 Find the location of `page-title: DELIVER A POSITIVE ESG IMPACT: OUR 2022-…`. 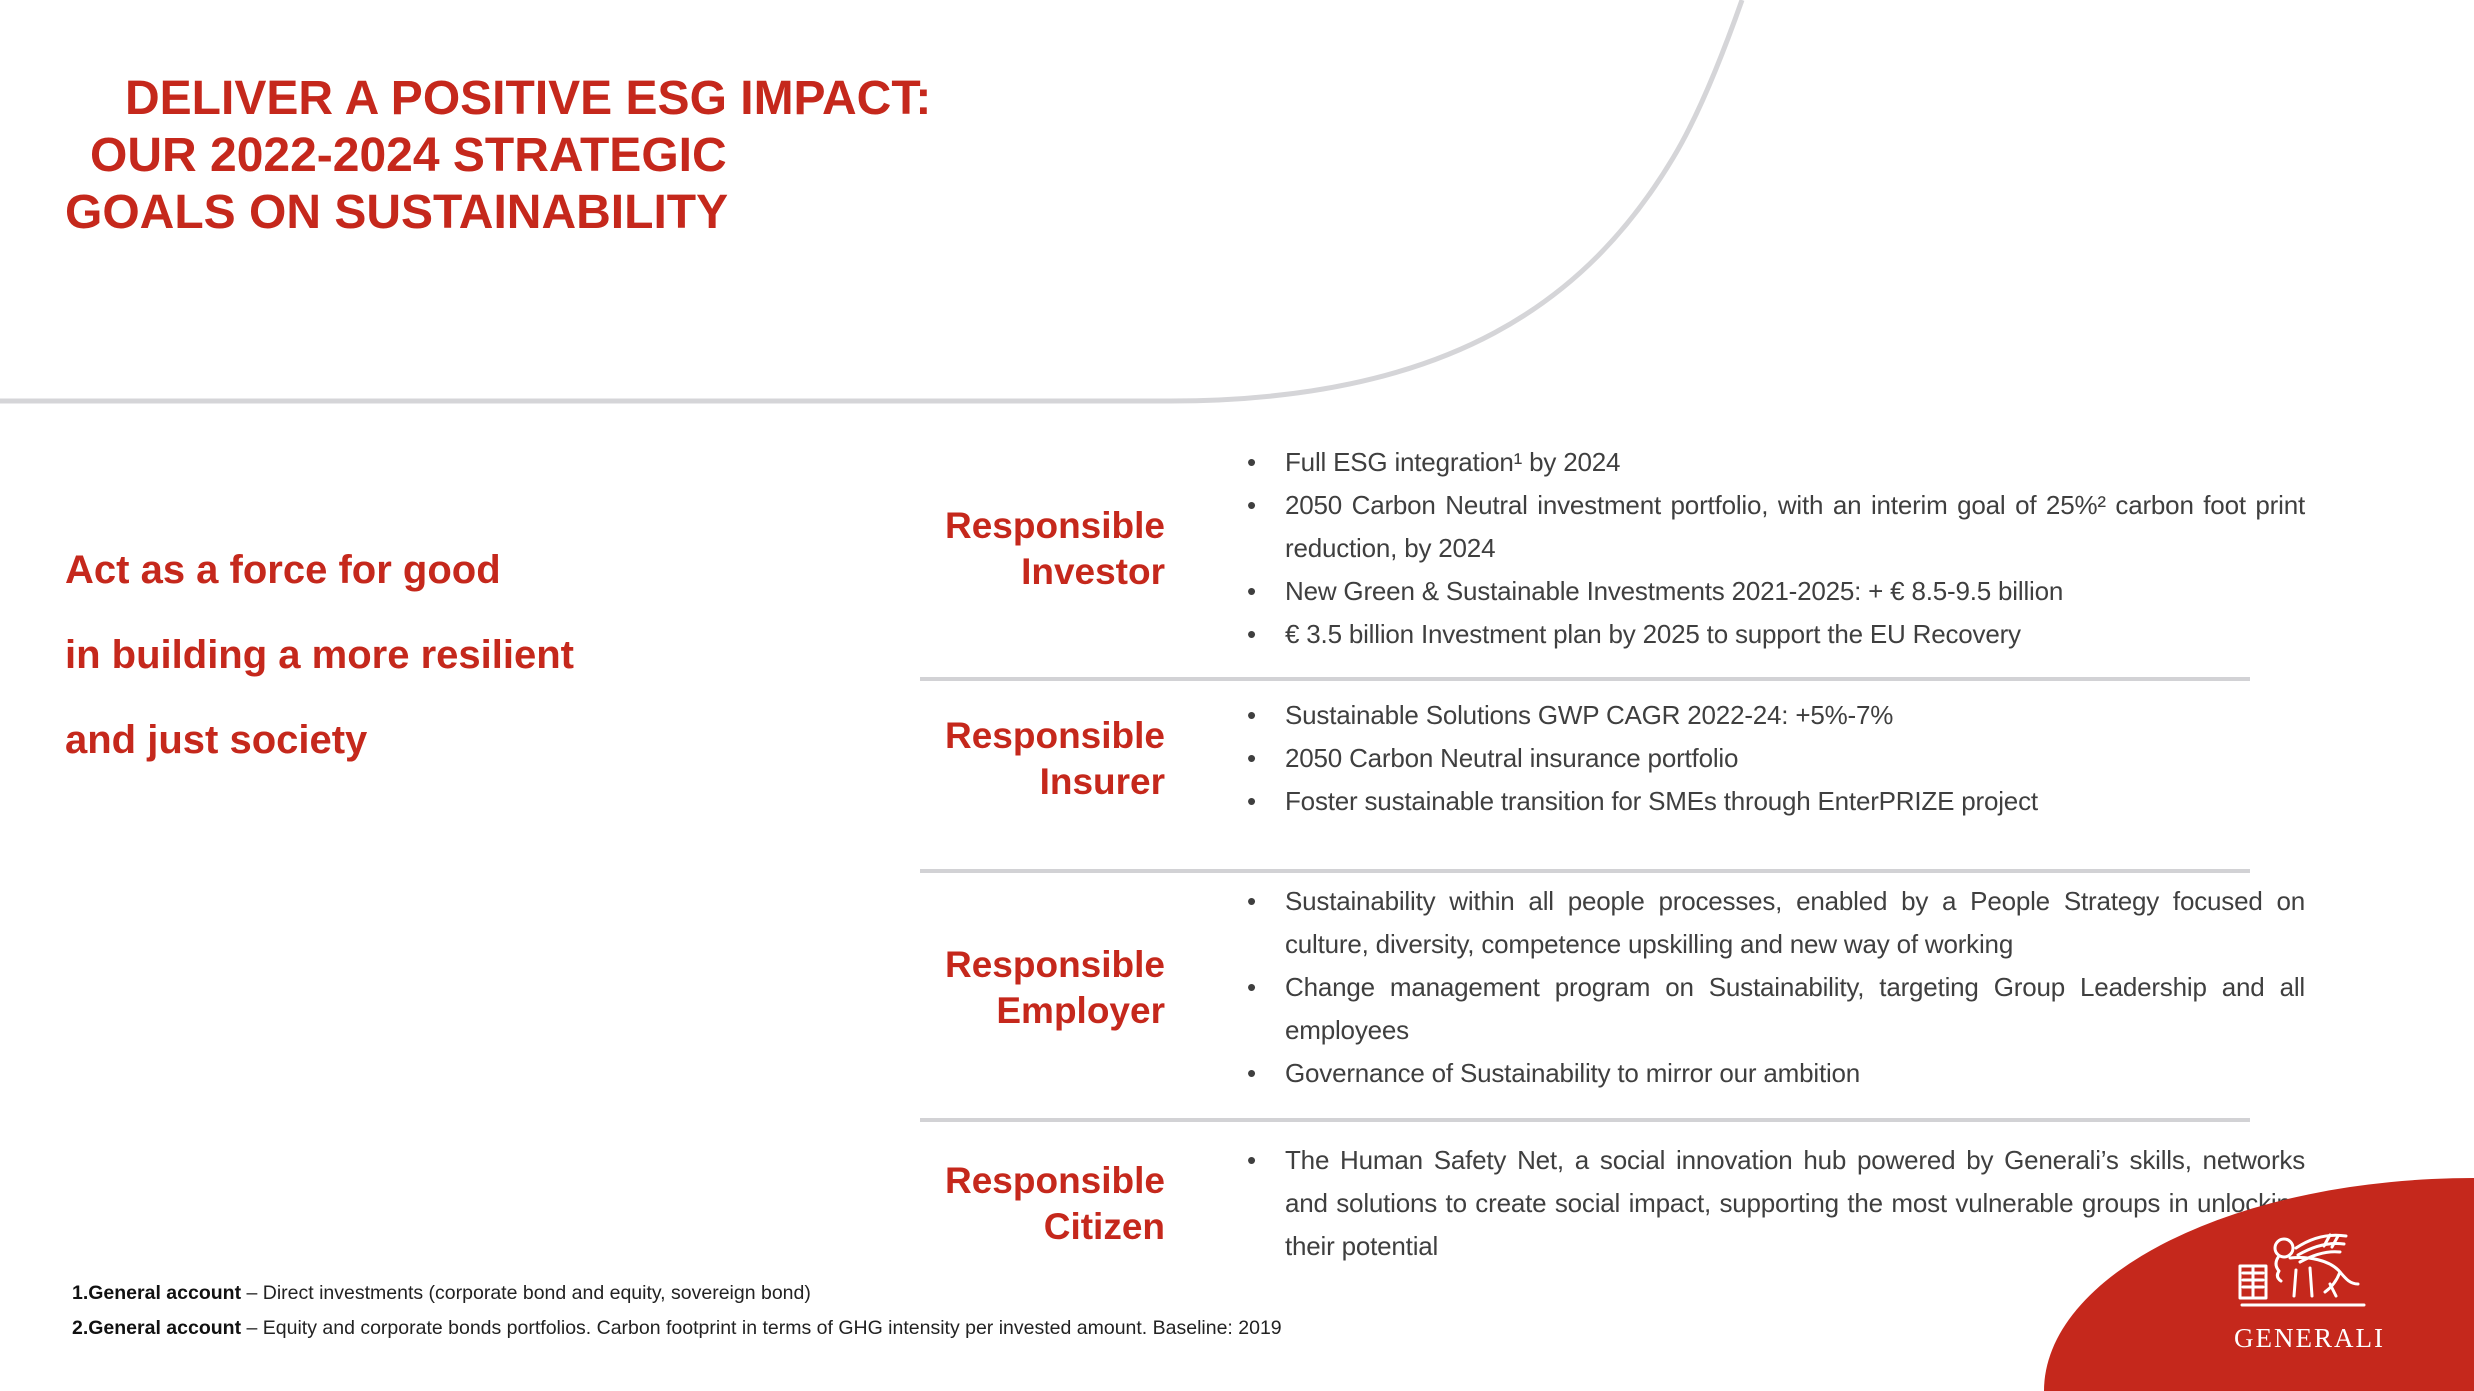

page-title: DELIVER A POSITIVE ESG IMPACT: OUR 2022-… is located at coordinates (498, 155).